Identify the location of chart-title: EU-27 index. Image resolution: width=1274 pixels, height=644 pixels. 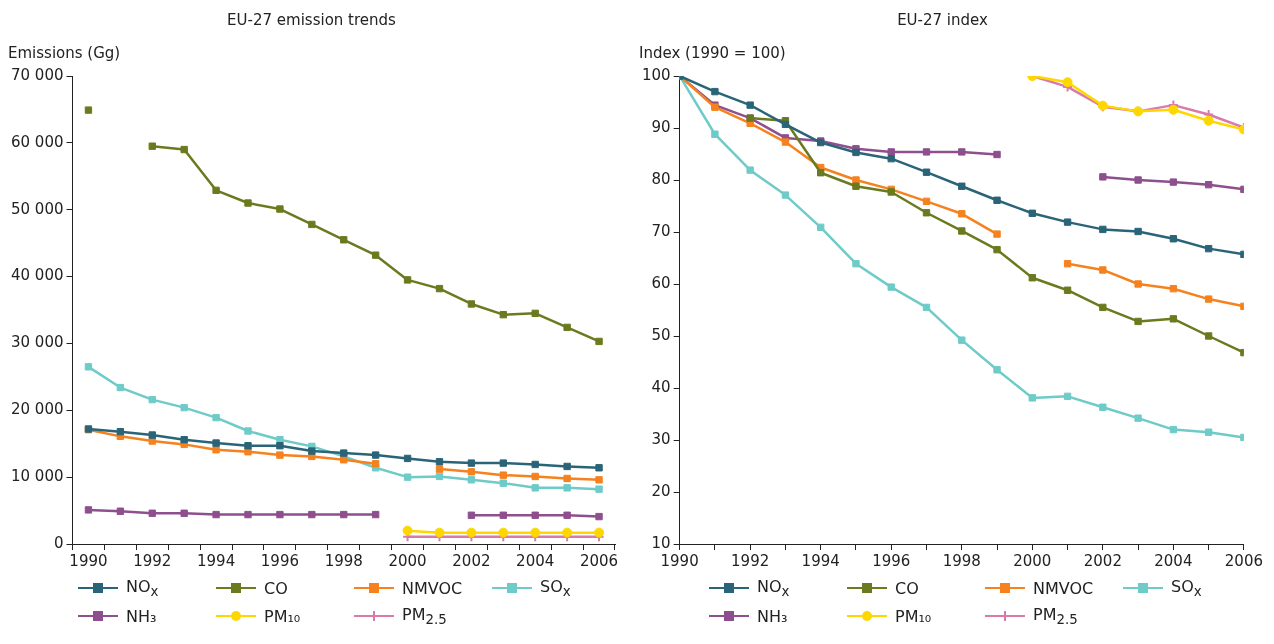
(942, 19).